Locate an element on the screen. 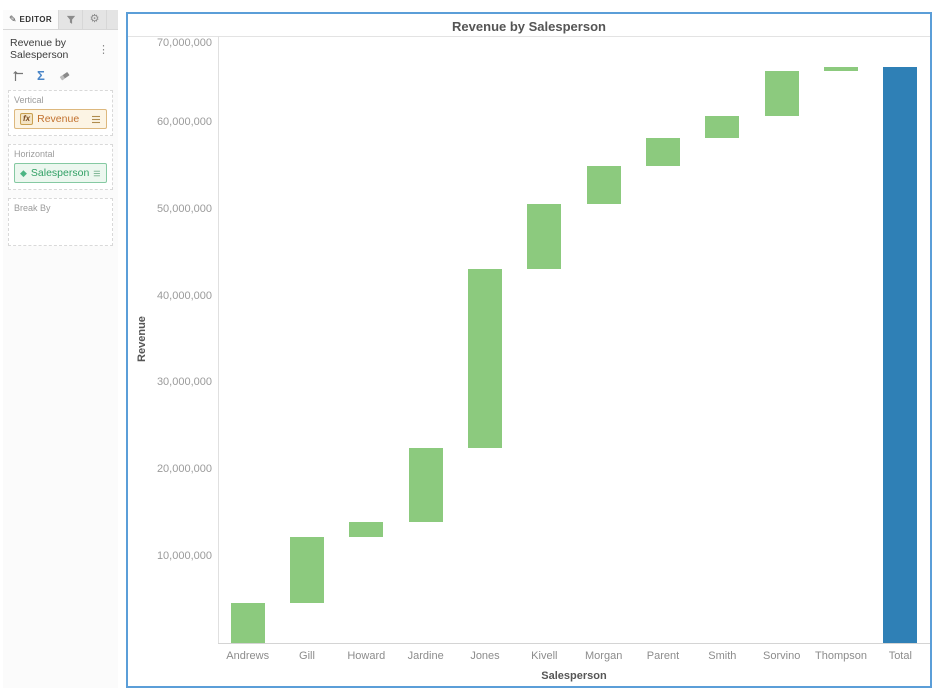 This screenshot has width=939, height=697. tab-editor: ✎ EDITOR is located at coordinates (31, 19).